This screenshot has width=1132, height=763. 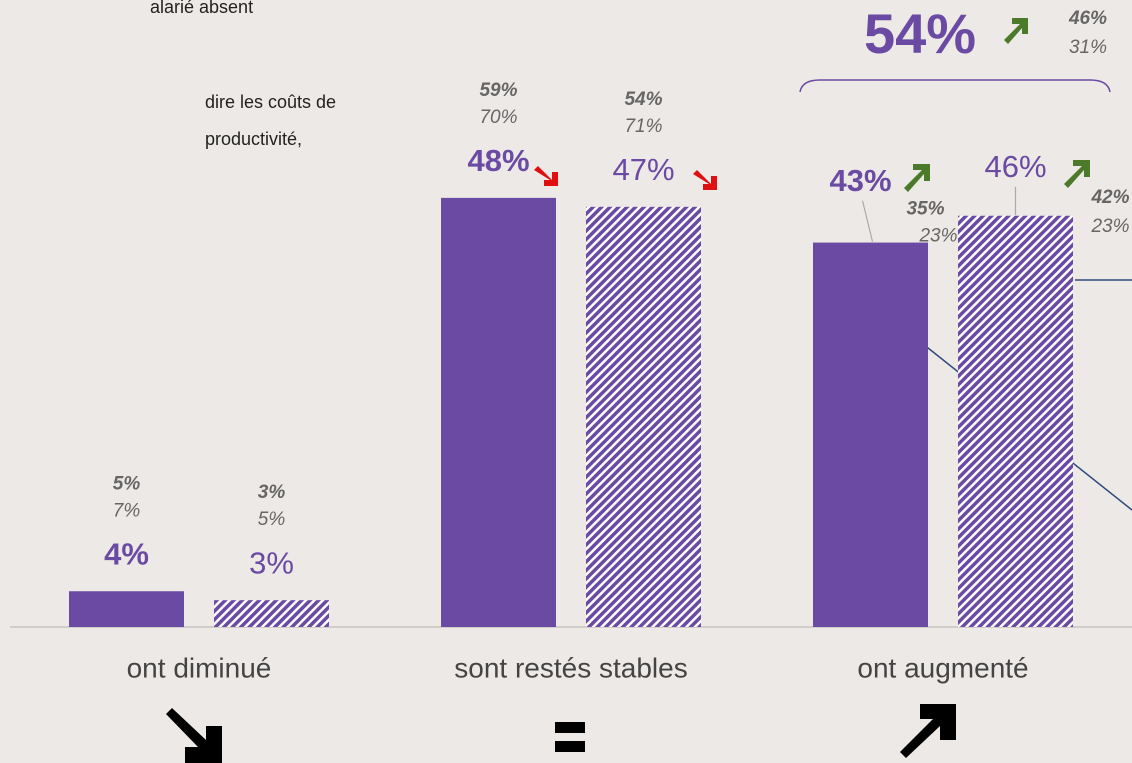 I want to click on body-text: dire les coûts de, so click(x=270, y=102).